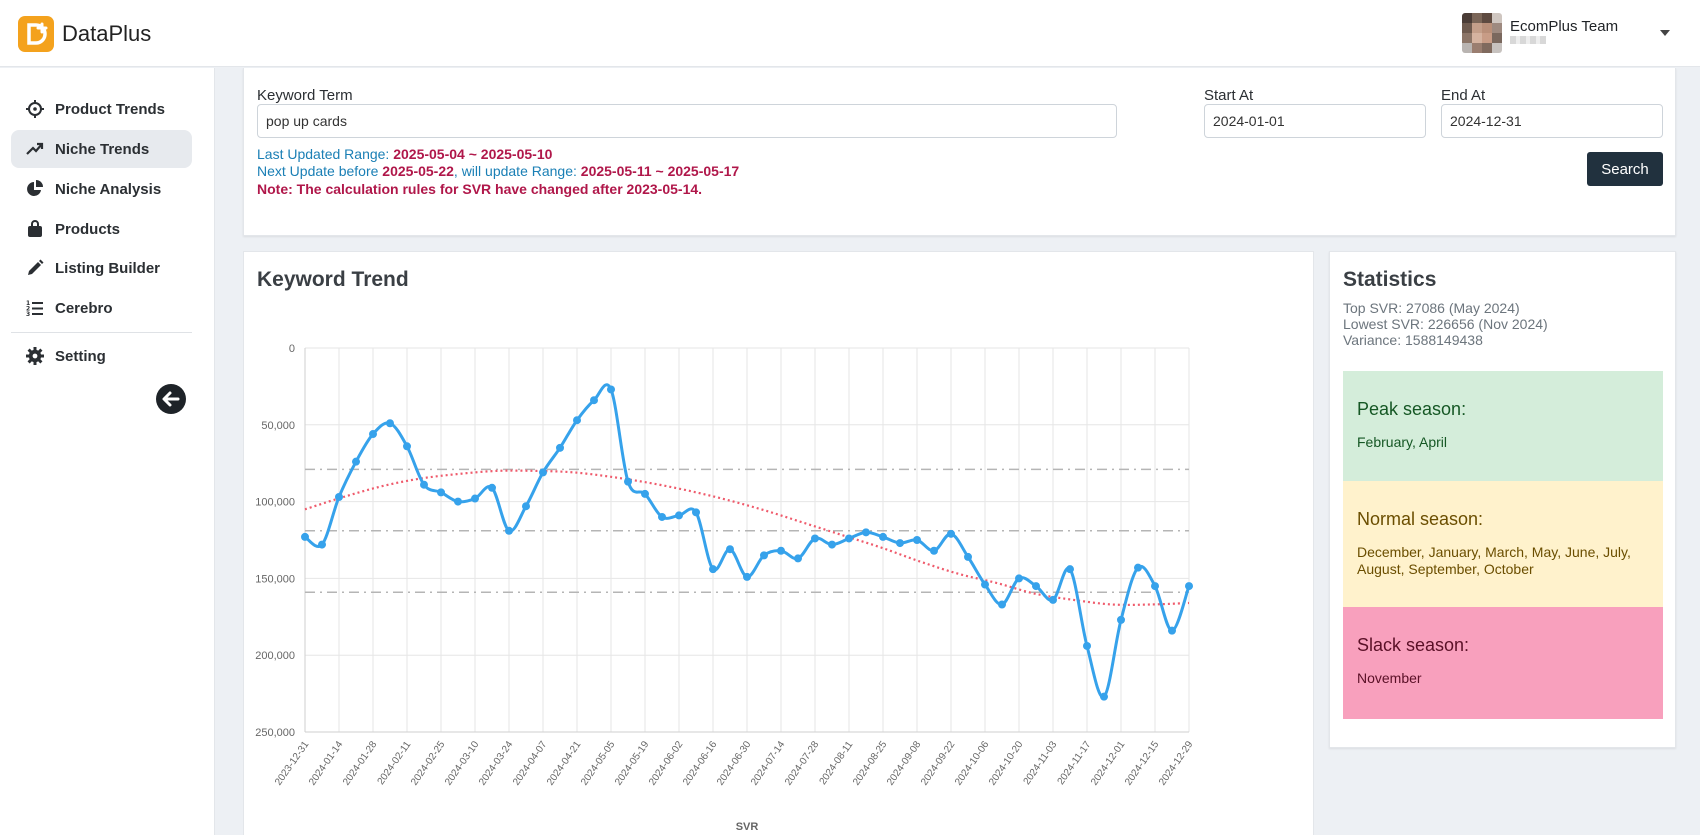 Image resolution: width=1700 pixels, height=835 pixels. What do you see at coordinates (1229, 95) in the screenshot?
I see `start-at-label: Start At` at bounding box center [1229, 95].